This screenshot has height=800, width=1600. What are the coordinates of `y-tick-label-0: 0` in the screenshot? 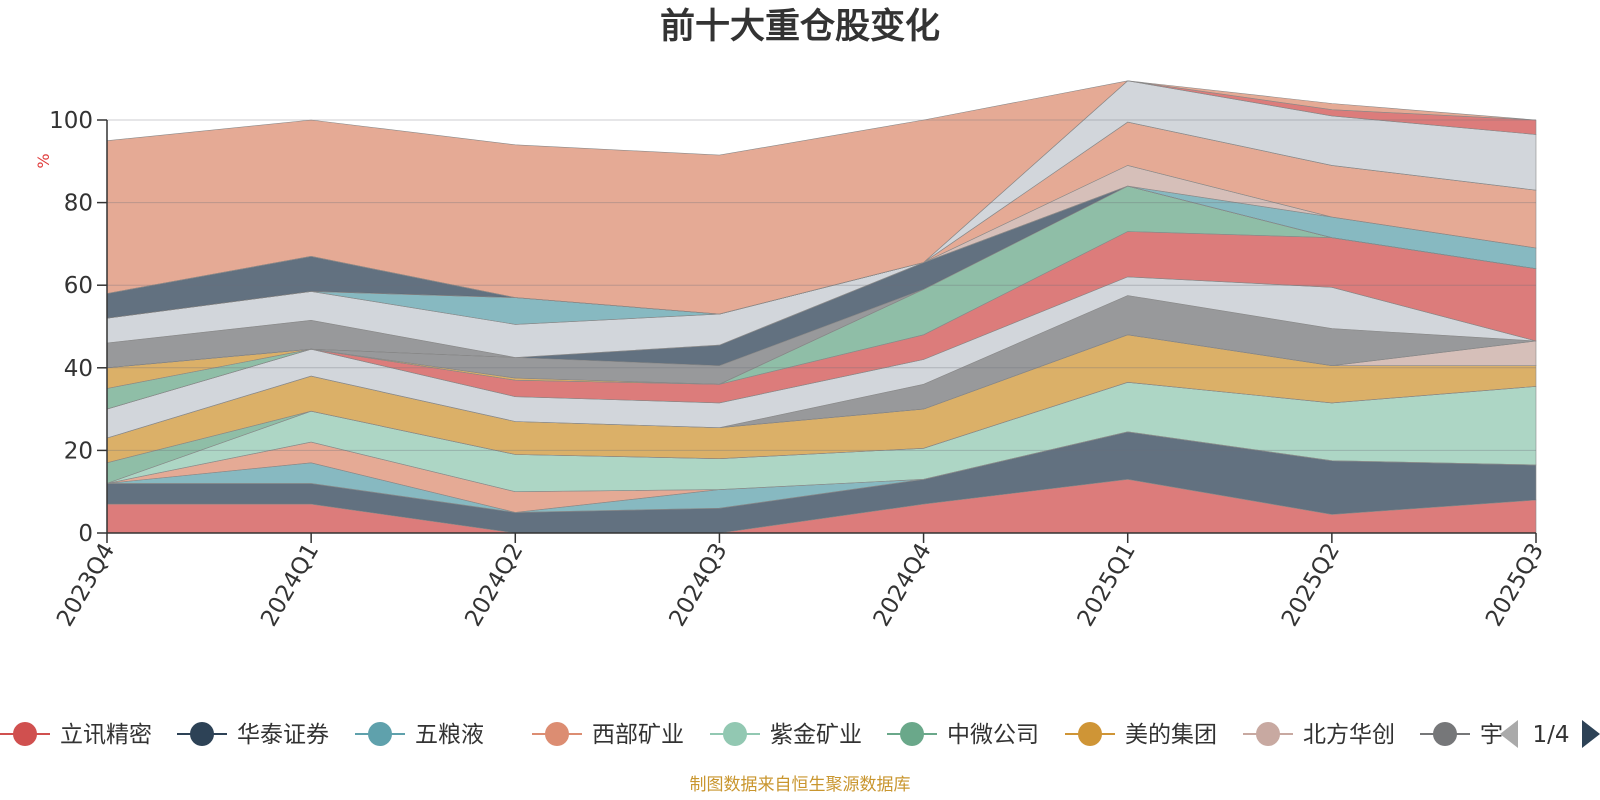 It's located at (85, 534).